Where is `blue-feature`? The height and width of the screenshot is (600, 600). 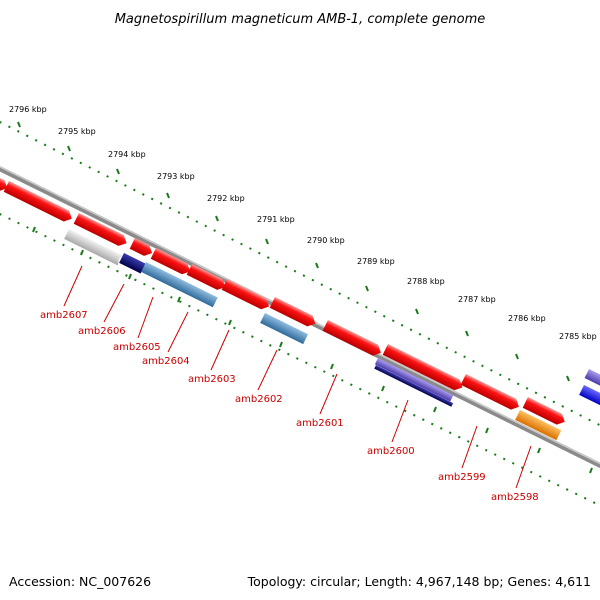 blue-feature is located at coordinates (589, 396).